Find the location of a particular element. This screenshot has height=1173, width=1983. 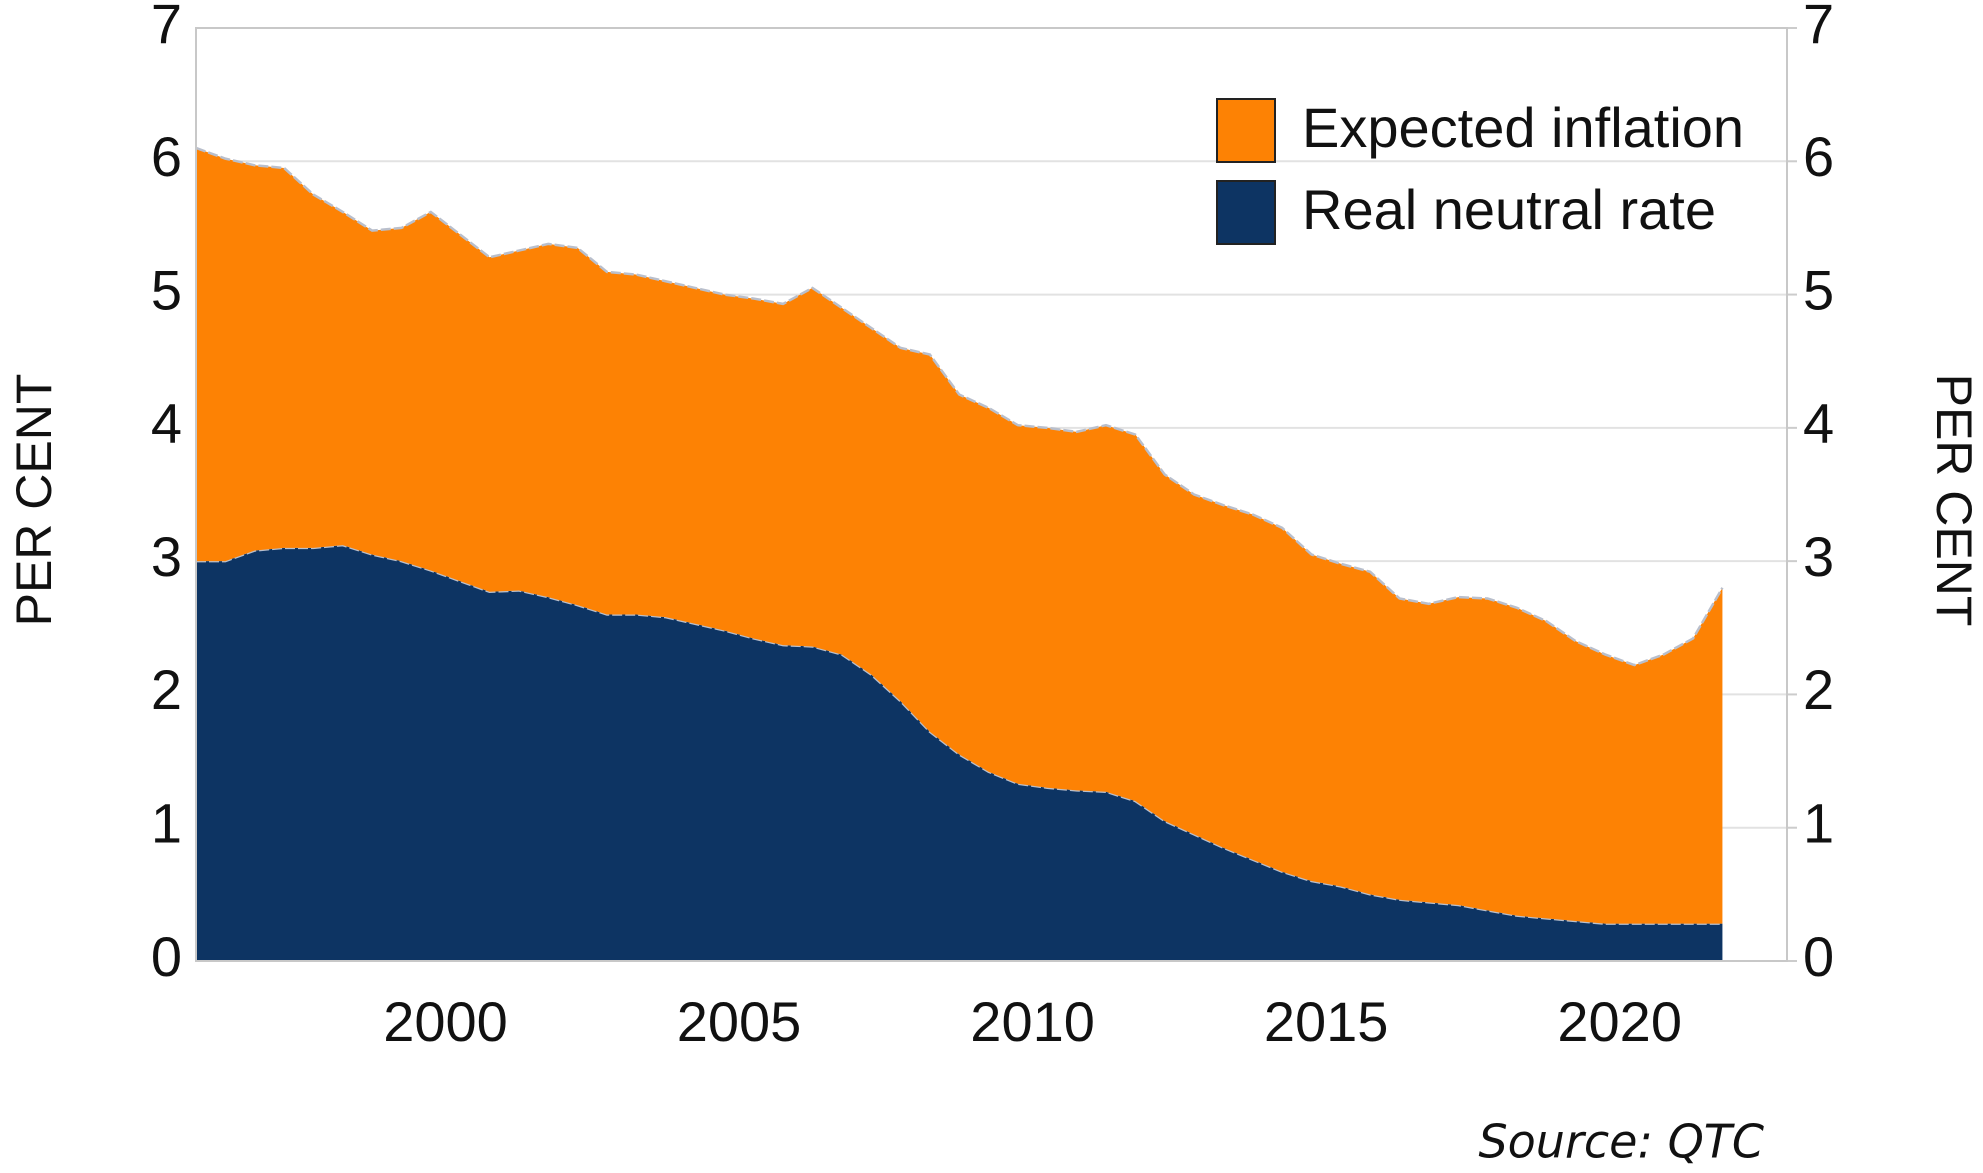

legend-label: Expected inflation is located at coordinates (1523, 127).